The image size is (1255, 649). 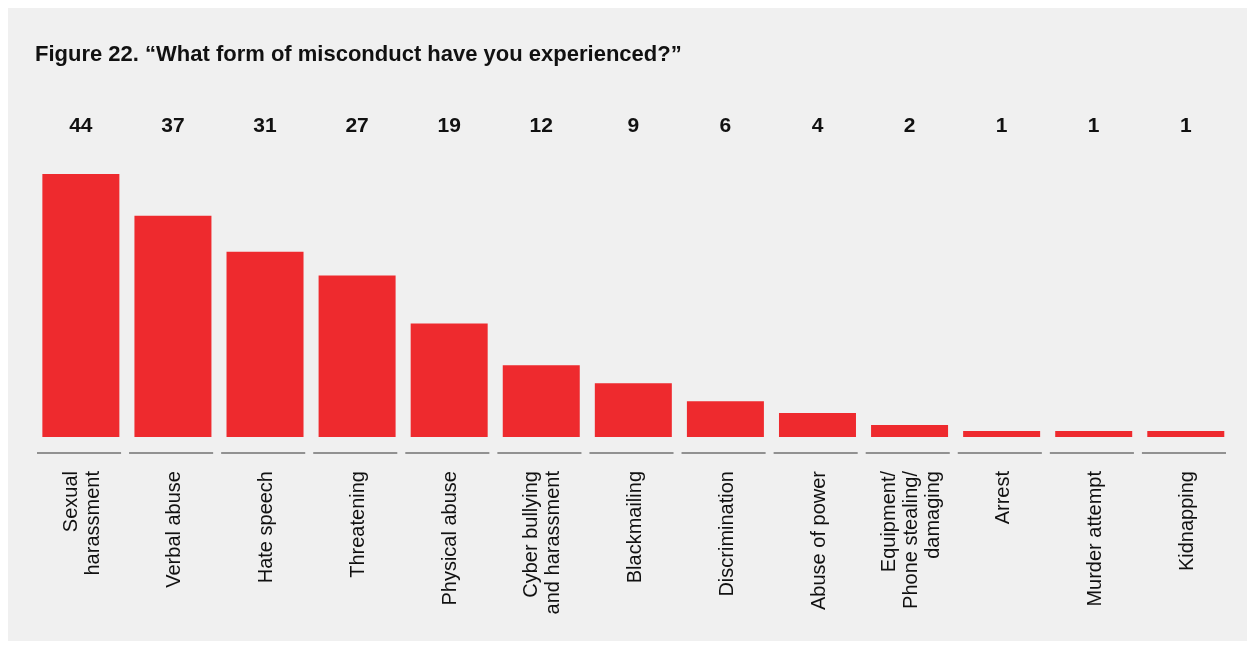 What do you see at coordinates (265, 124) in the screenshot?
I see `data-label: 31` at bounding box center [265, 124].